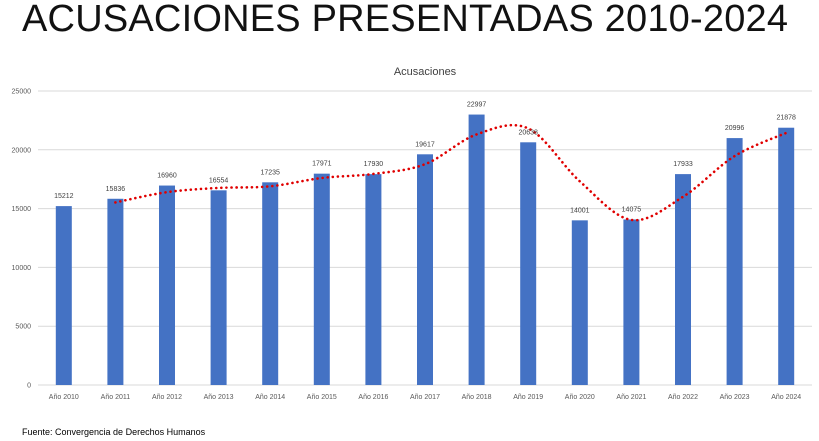 The image size is (819, 441). I want to click on data-label: 14075, so click(632, 209).